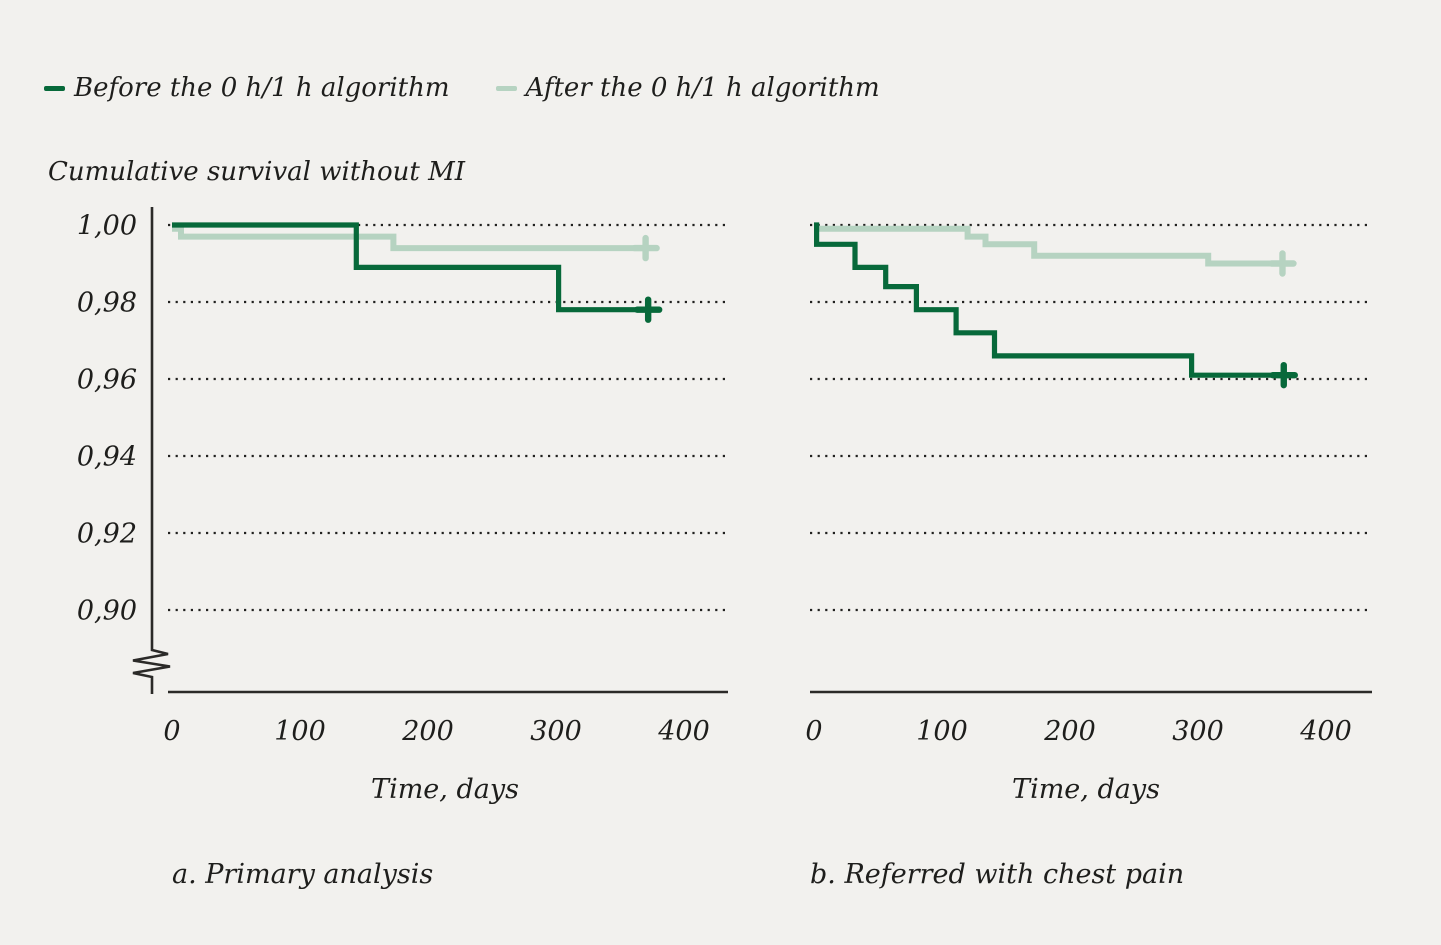 This screenshot has width=1441, height=945. Describe the element at coordinates (702, 88) in the screenshot. I see `legend-label-after: After the 0 h/1 h algorithm` at that location.